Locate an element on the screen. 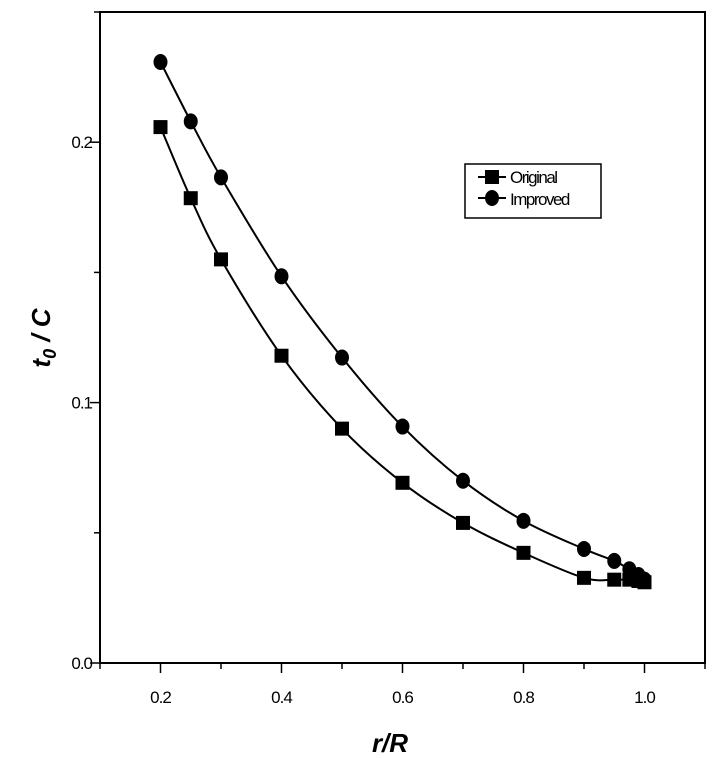 This screenshot has height=759, width=715. legend-marker-original is located at coordinates (492, 177).